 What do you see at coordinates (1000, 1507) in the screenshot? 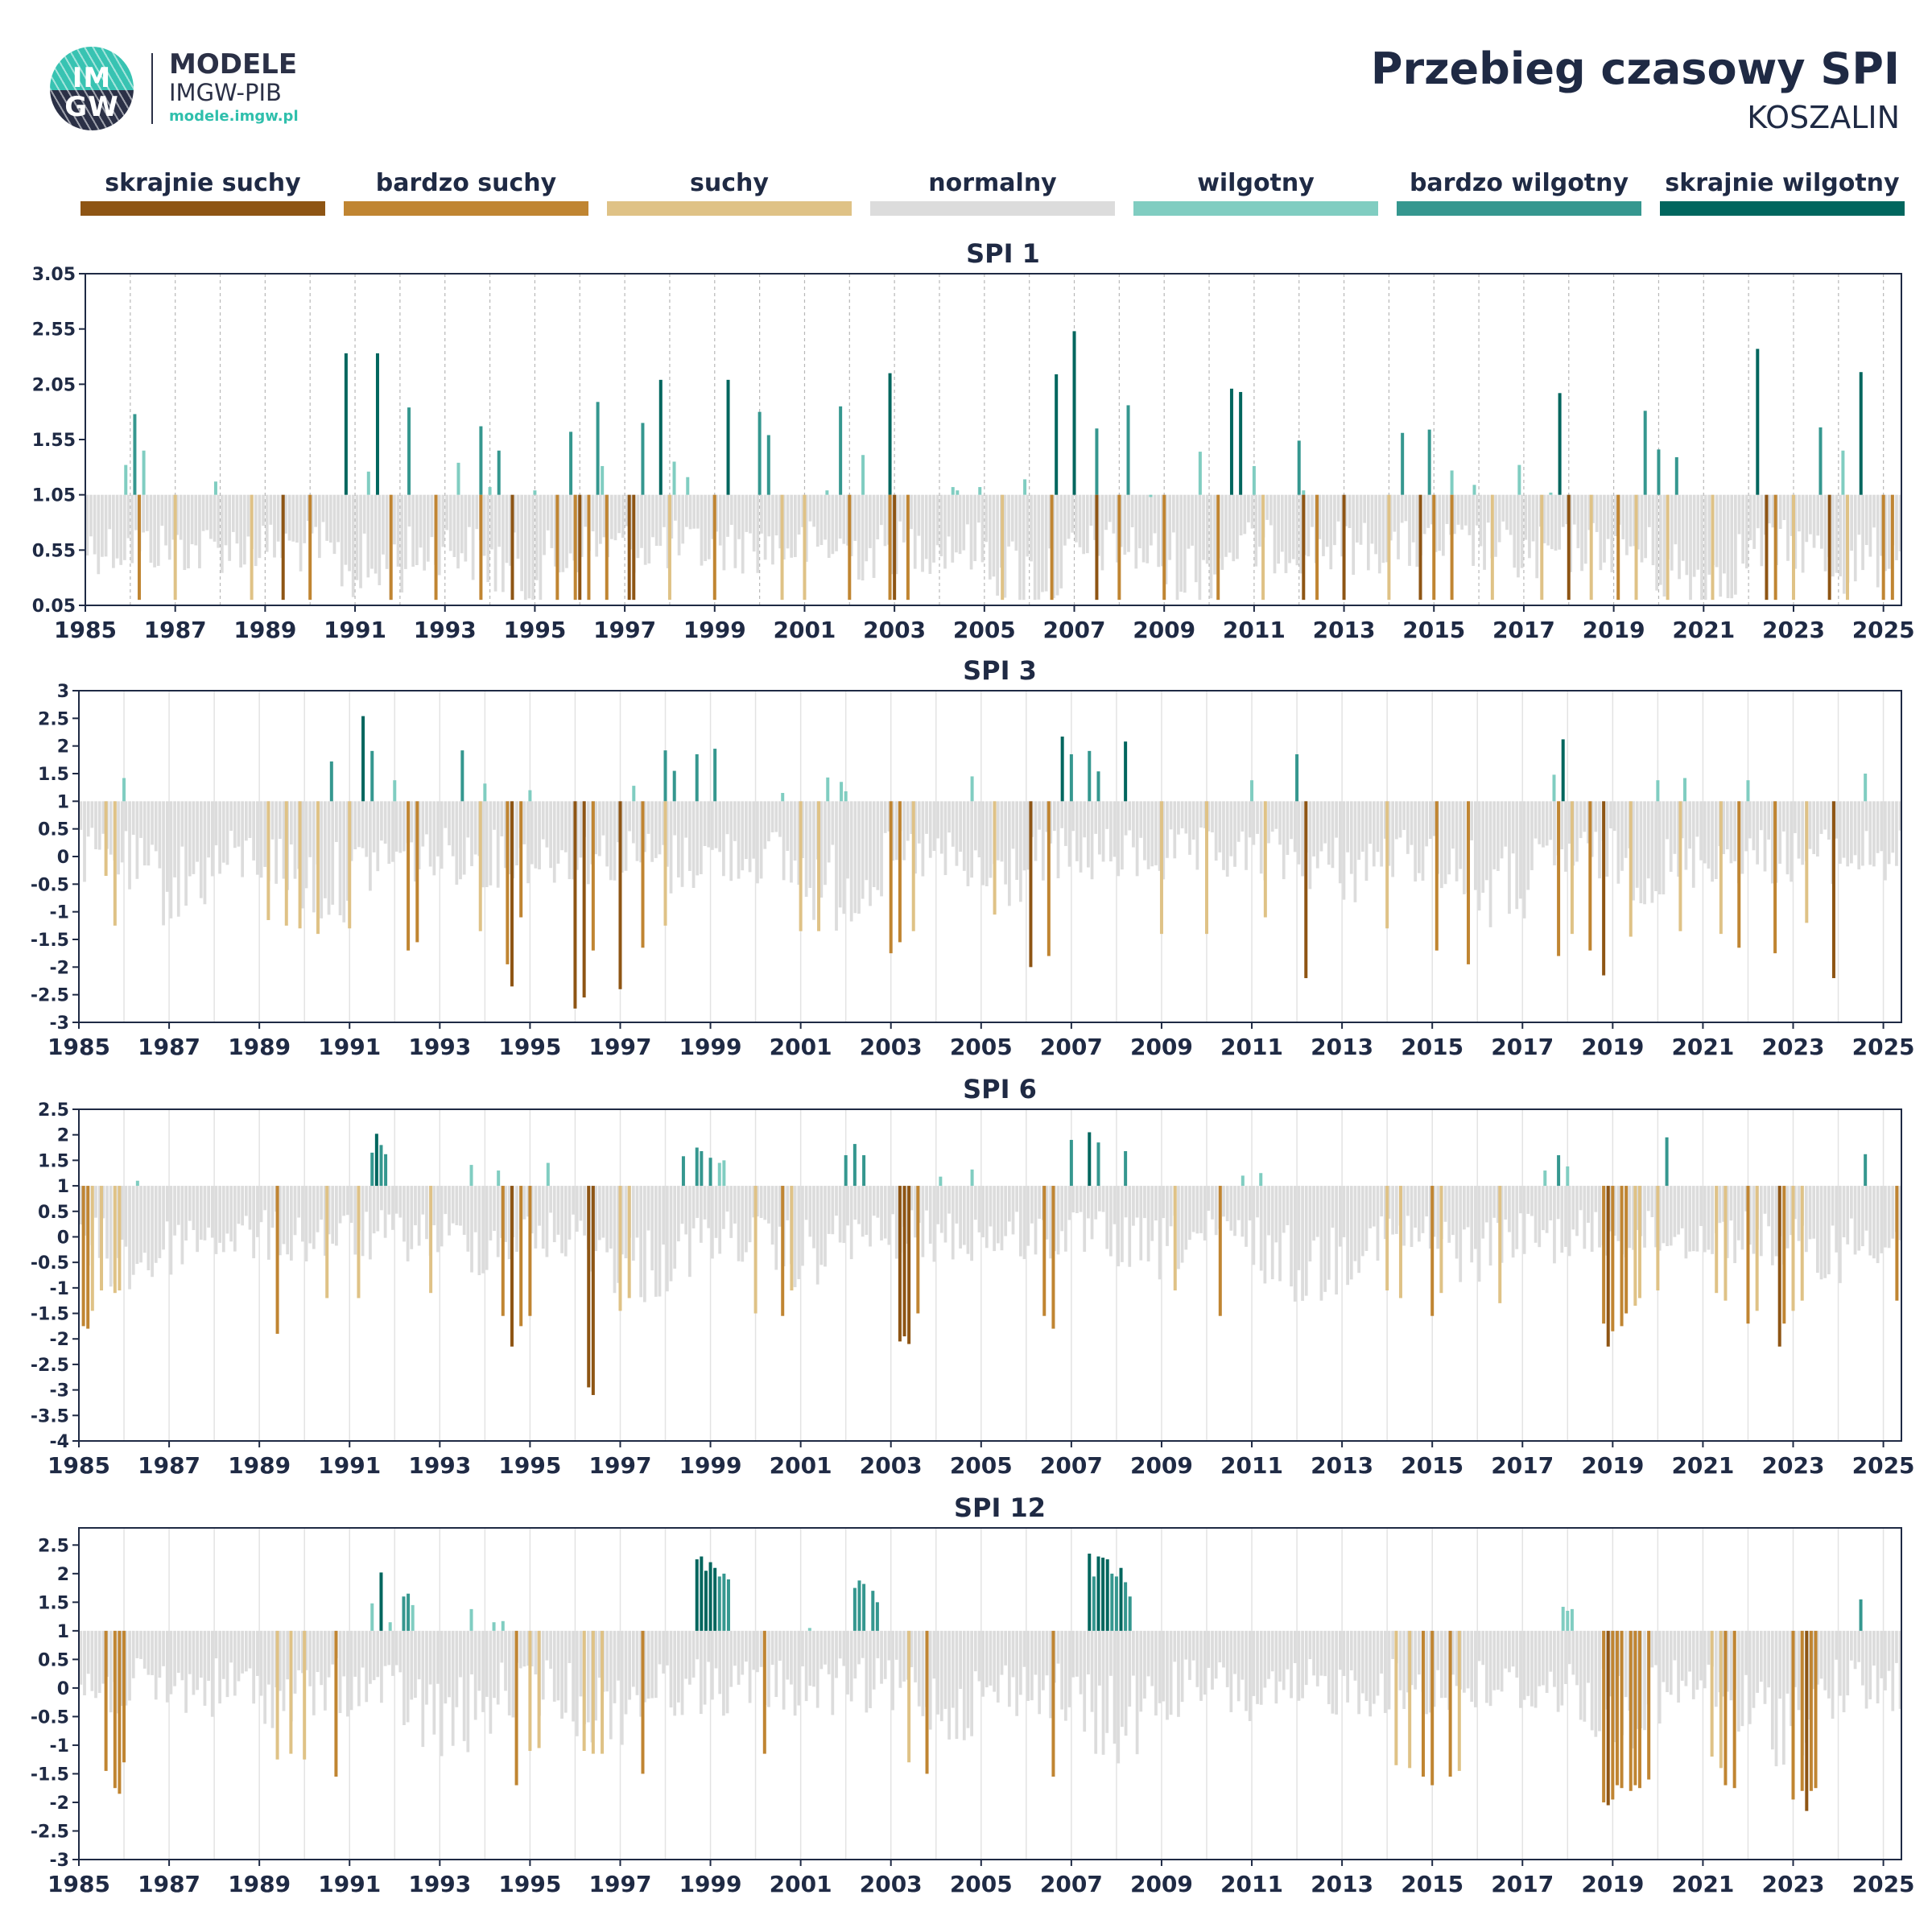
I see `panel-title: SPI 12` at bounding box center [1000, 1507].